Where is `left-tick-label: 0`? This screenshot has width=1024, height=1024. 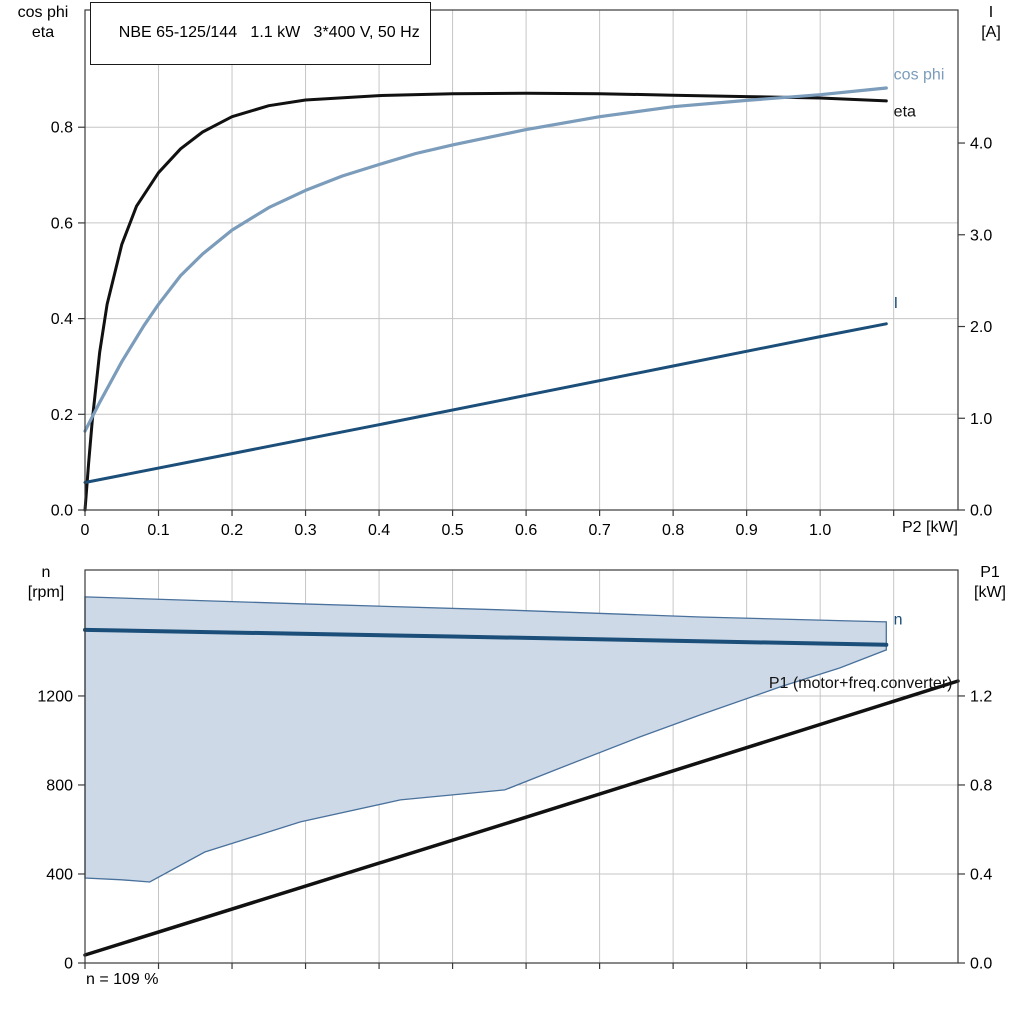
left-tick-label: 0 is located at coordinates (68, 964).